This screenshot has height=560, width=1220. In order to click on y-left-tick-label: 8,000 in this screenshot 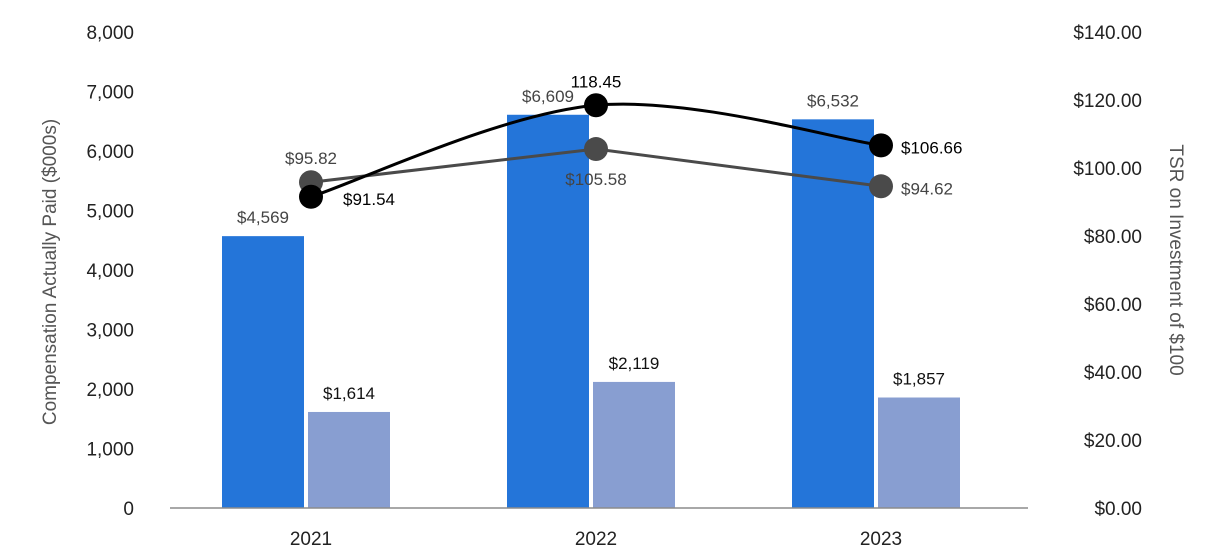, I will do `click(110, 33)`.